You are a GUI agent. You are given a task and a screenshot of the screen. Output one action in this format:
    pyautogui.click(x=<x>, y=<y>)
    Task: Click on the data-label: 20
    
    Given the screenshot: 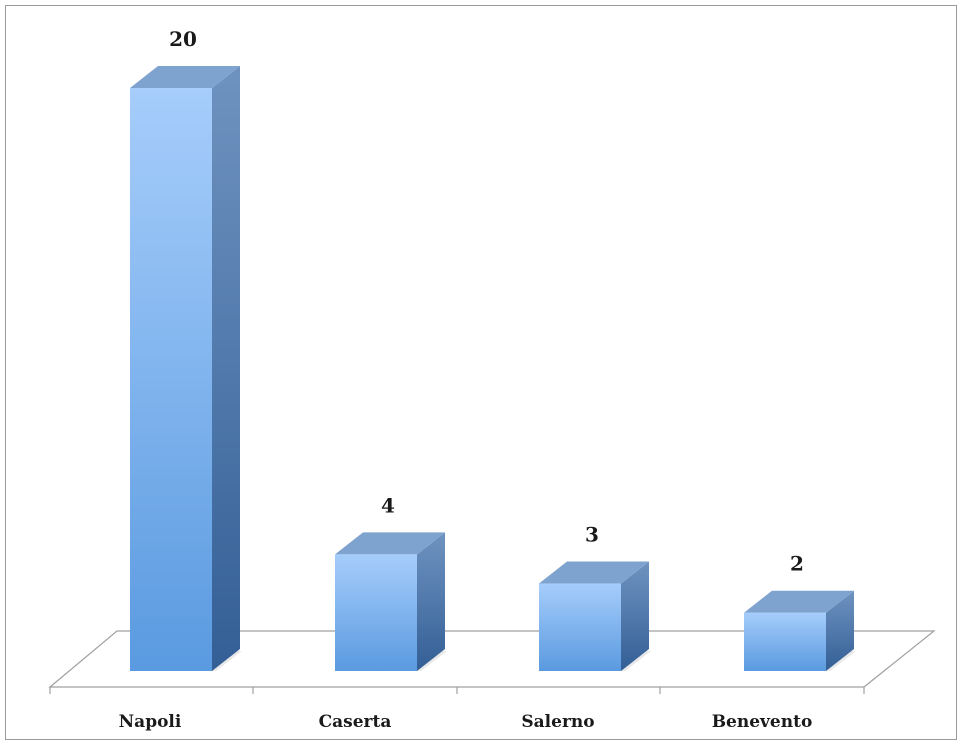 What is the action you would take?
    pyautogui.click(x=183, y=39)
    